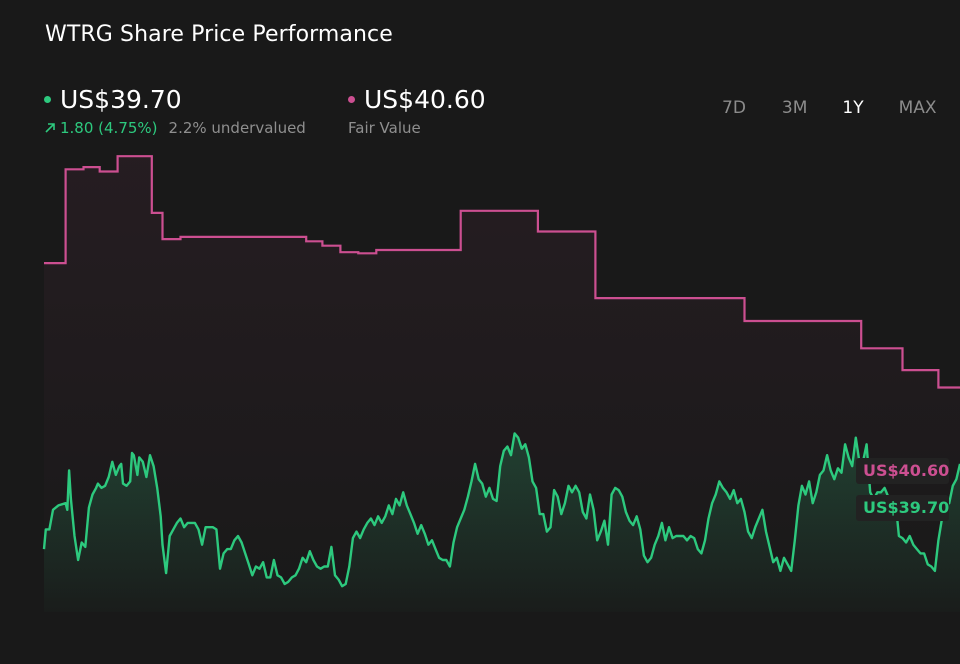 This screenshot has width=960, height=664. I want to click on time-range-tabs: 7D 3M 1Y MAX, so click(829, 108).